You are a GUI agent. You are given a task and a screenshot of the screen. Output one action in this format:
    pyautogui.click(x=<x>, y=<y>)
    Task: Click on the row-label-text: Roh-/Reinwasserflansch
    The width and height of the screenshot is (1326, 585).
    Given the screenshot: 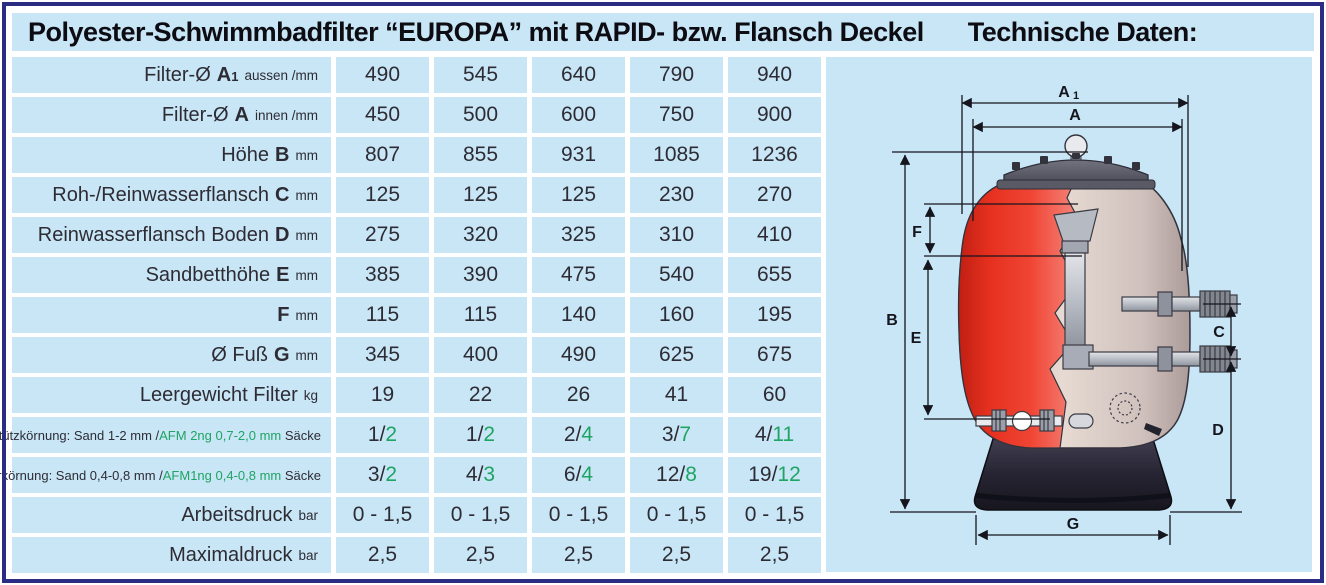 What is the action you would take?
    pyautogui.click(x=161, y=194)
    